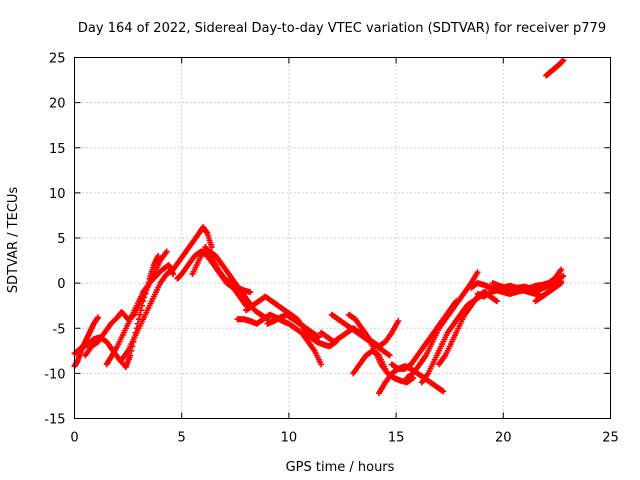 This screenshot has height=480, width=640. What do you see at coordinates (54, 374) in the screenshot?
I see `y-tick-label: -10` at bounding box center [54, 374].